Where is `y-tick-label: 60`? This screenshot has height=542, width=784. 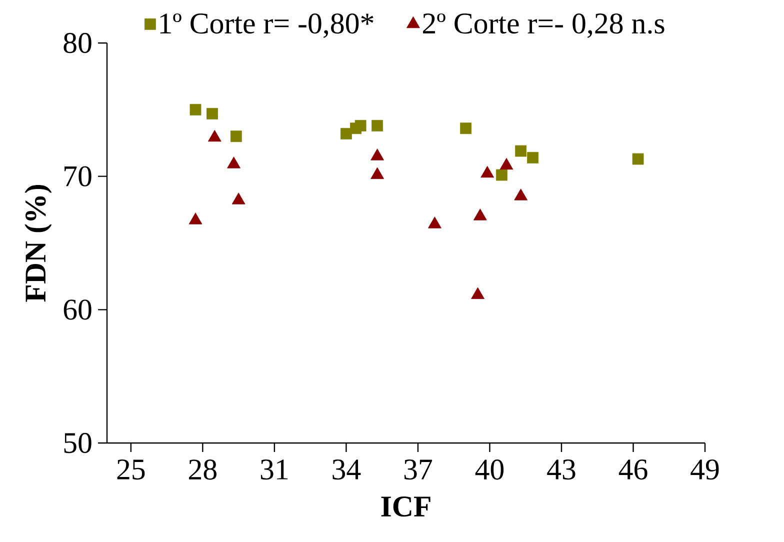
y-tick-label: 60 is located at coordinates (78, 310).